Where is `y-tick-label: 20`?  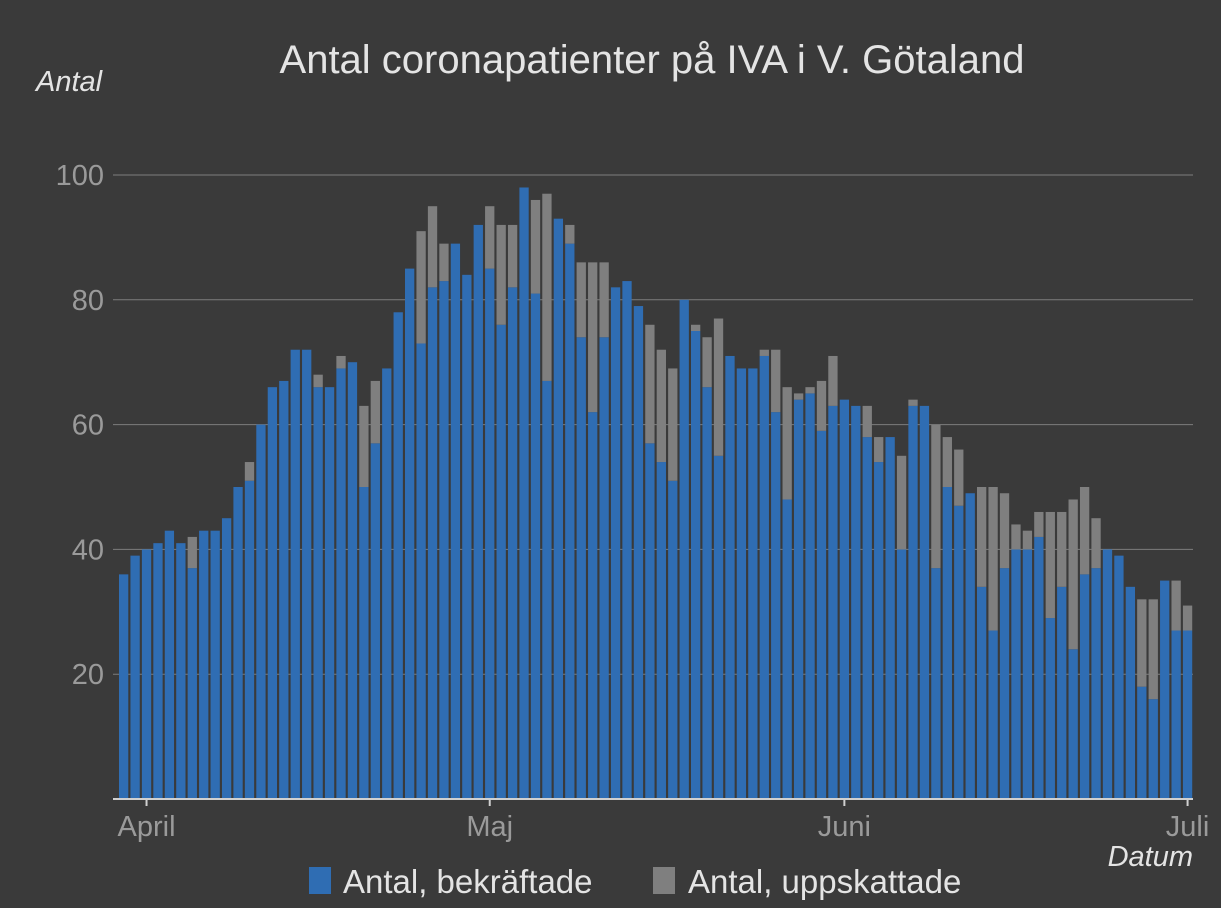 y-tick-label: 20 is located at coordinates (88, 675).